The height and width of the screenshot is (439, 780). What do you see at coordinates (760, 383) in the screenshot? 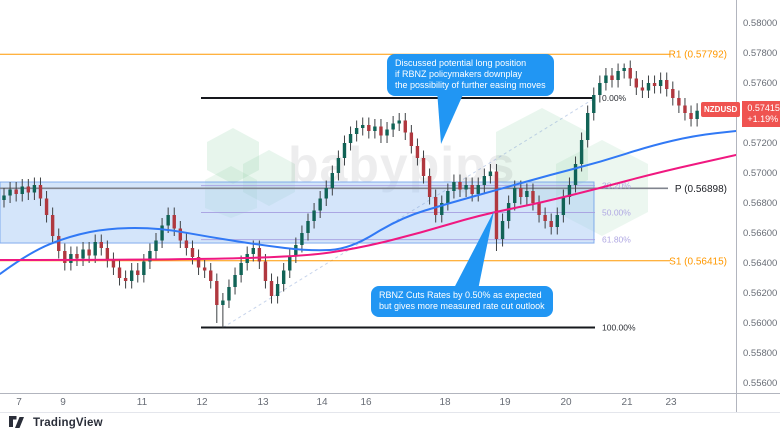
I see `price-tick-label: 0.55600` at bounding box center [760, 383].